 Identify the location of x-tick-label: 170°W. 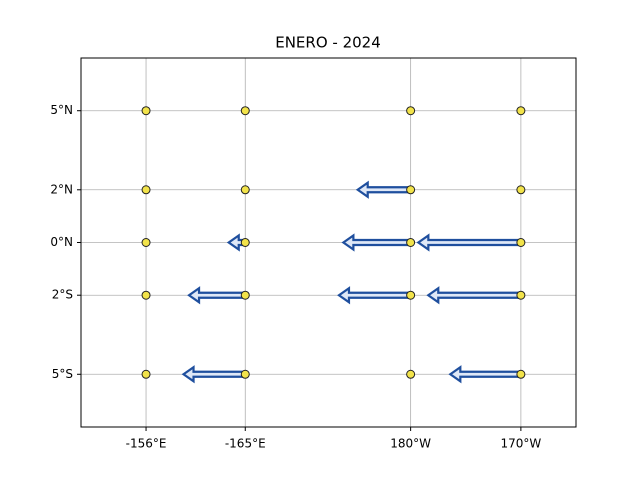
(520, 444).